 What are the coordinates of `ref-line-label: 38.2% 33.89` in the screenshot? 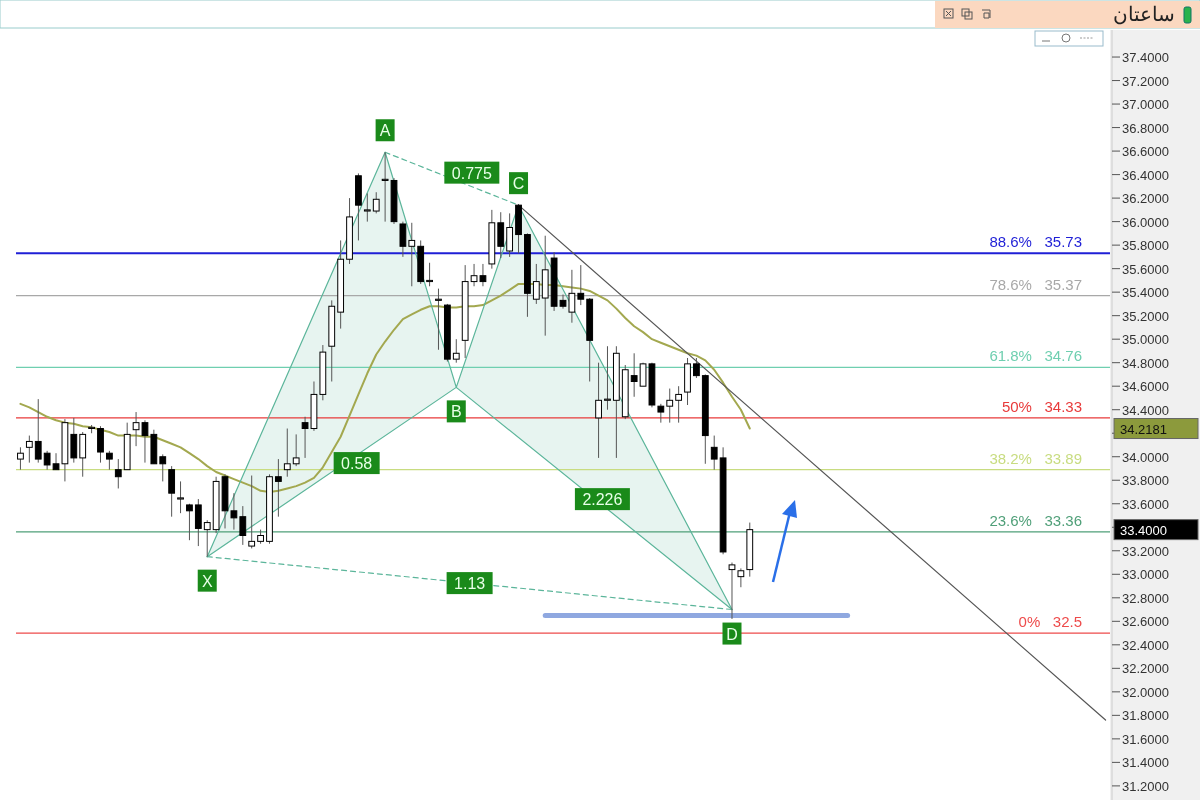 It's located at (1035, 458).